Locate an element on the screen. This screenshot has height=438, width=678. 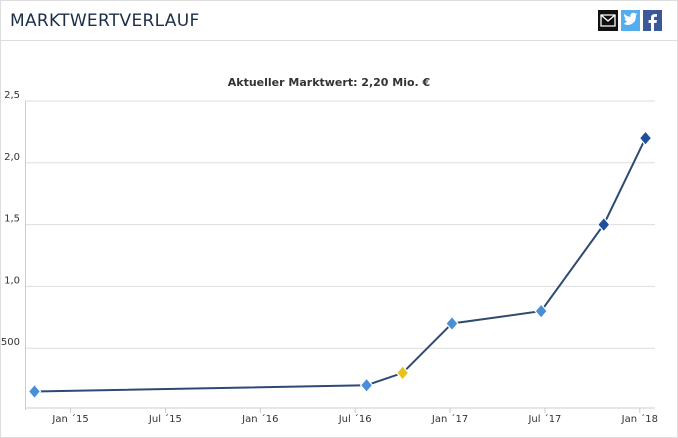
x-tick-label: Jul ´15 is located at coordinates (165, 419).